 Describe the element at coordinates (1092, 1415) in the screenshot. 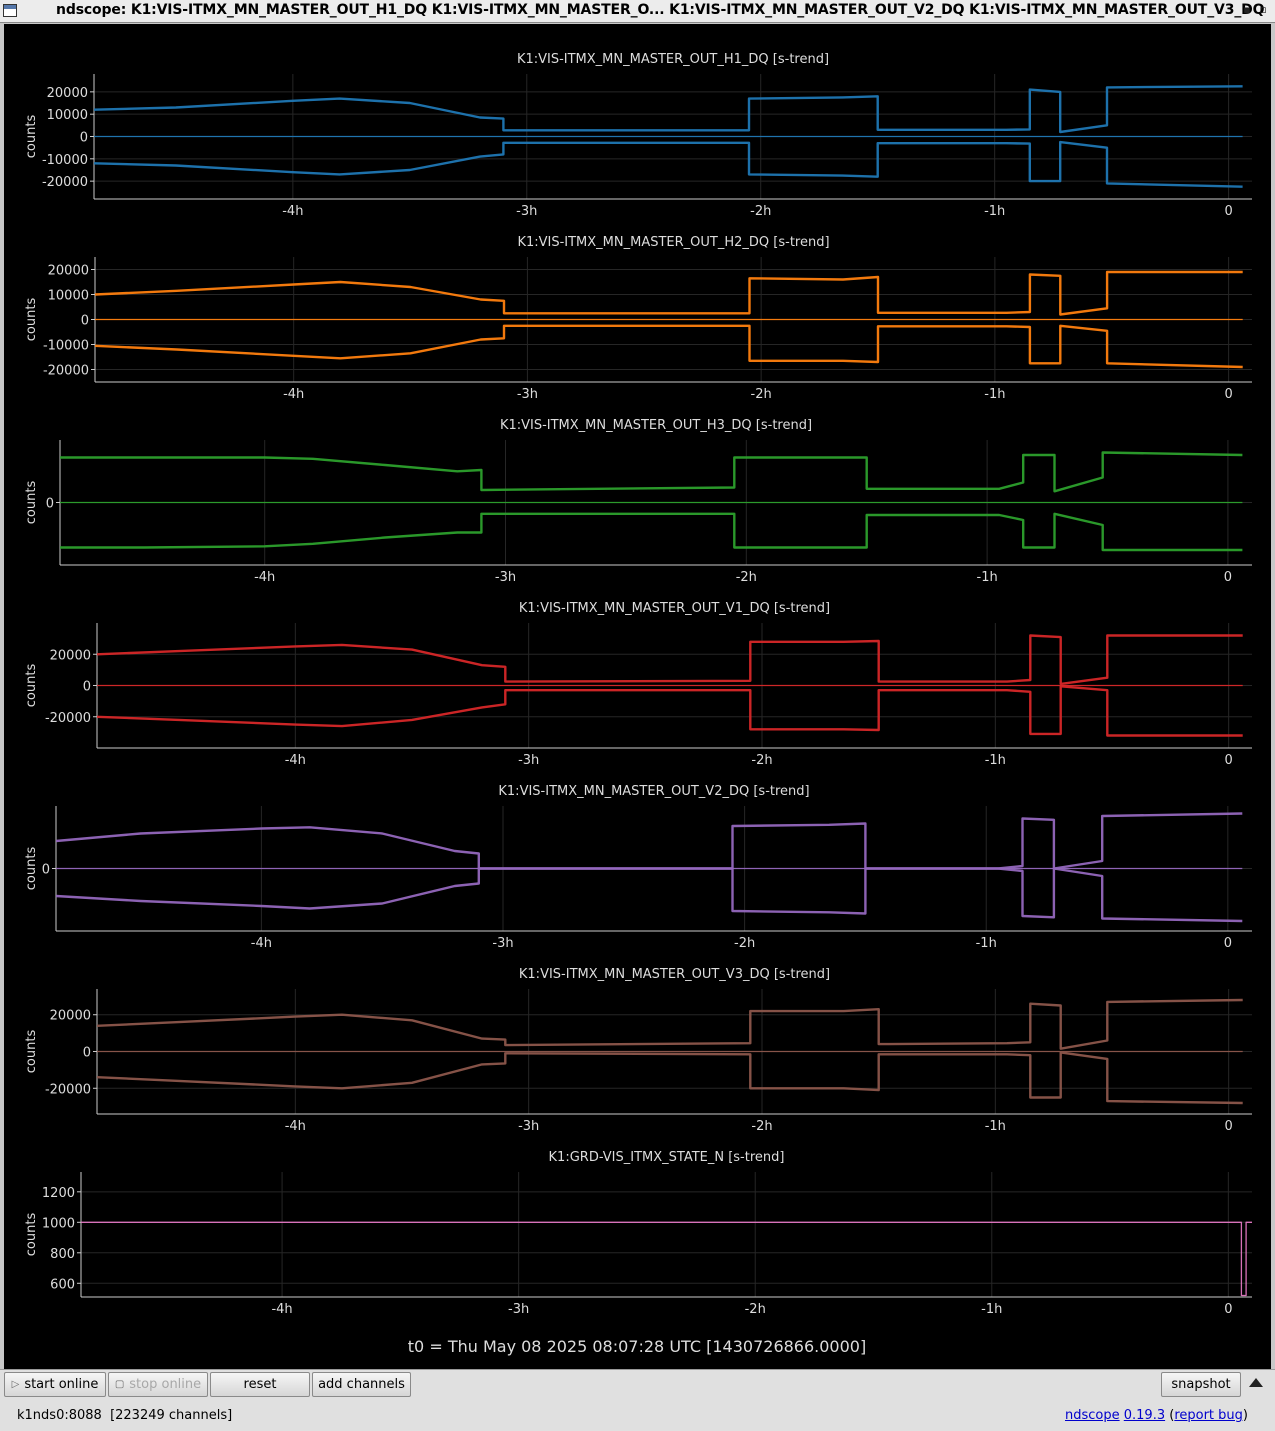

I see `ndscope-link: ndscope` at that location.